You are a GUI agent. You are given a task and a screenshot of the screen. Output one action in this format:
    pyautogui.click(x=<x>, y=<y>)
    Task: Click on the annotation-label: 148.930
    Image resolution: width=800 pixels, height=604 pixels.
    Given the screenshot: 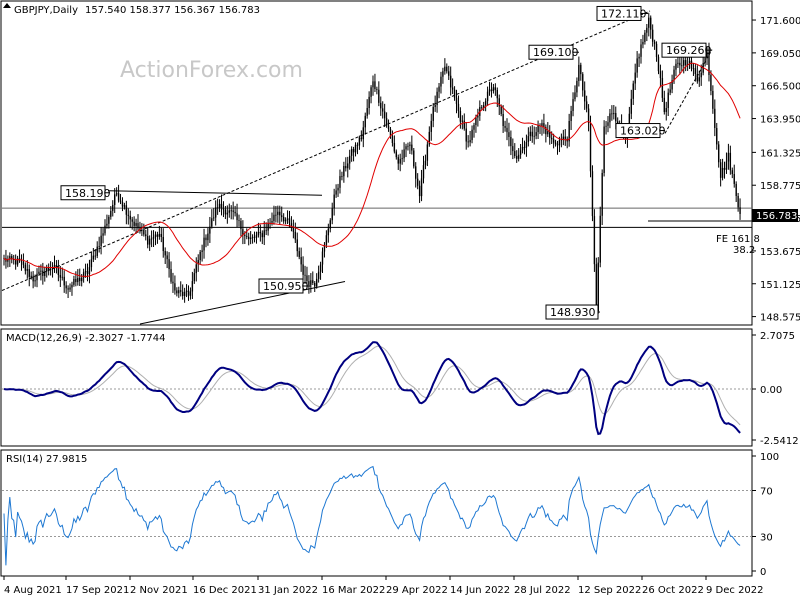 What is the action you would take?
    pyautogui.click(x=573, y=312)
    